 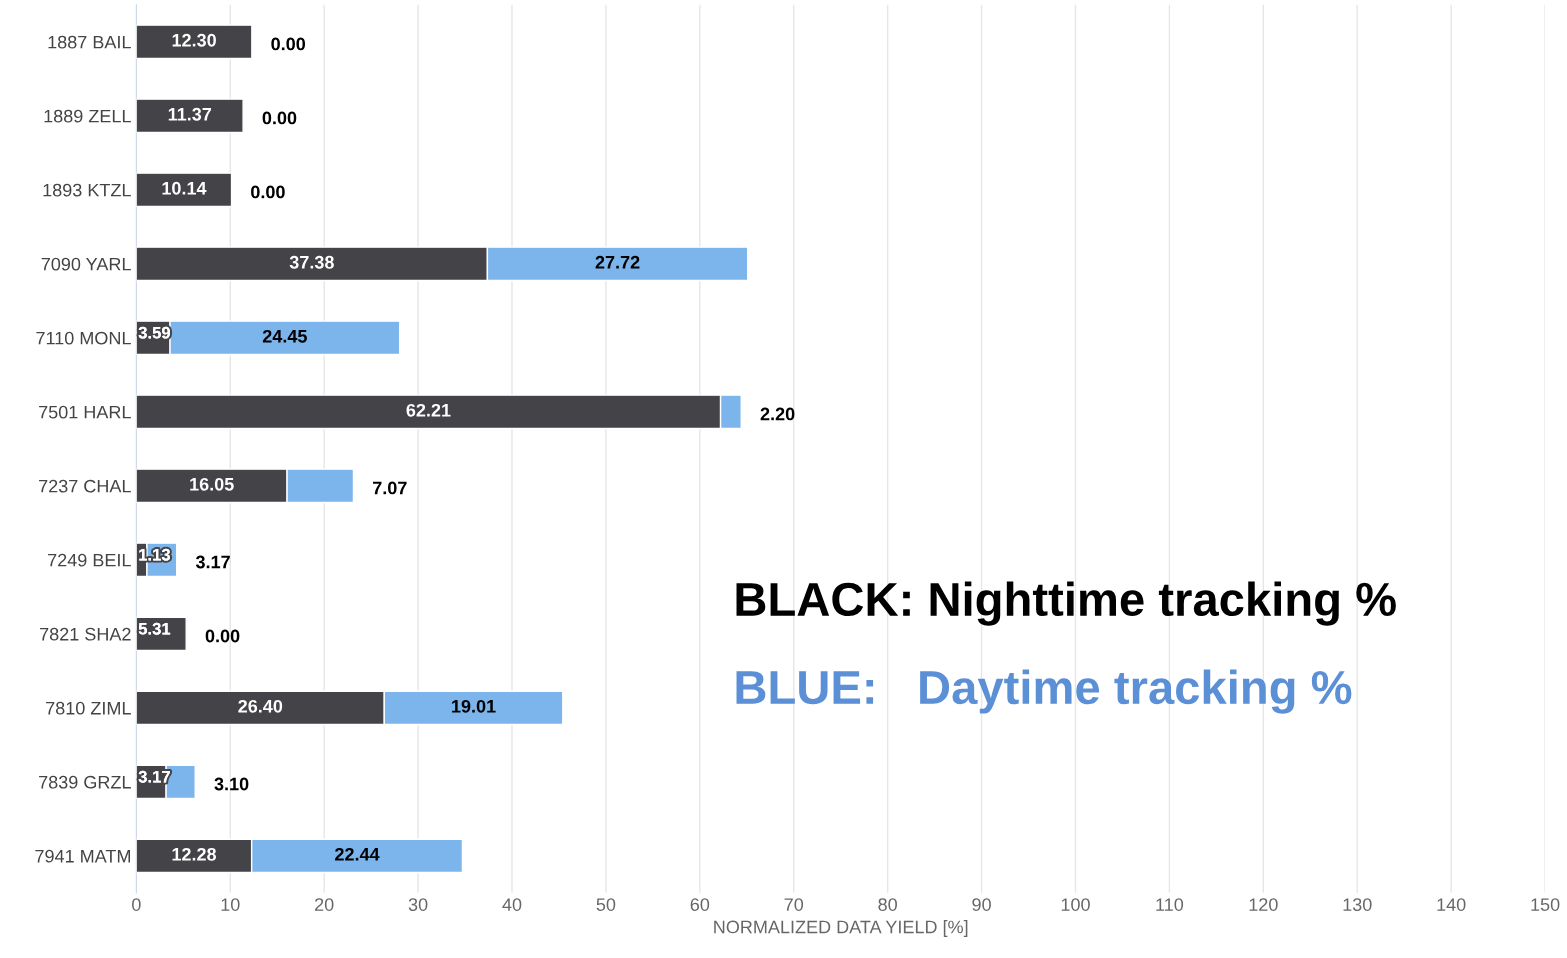 I want to click on x-tick-label: 30, so click(x=418, y=904).